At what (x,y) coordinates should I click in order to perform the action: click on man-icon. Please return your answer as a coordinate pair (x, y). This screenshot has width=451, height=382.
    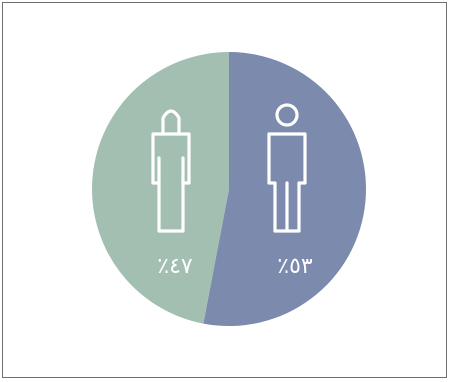
    Looking at the image, I should click on (287, 168).